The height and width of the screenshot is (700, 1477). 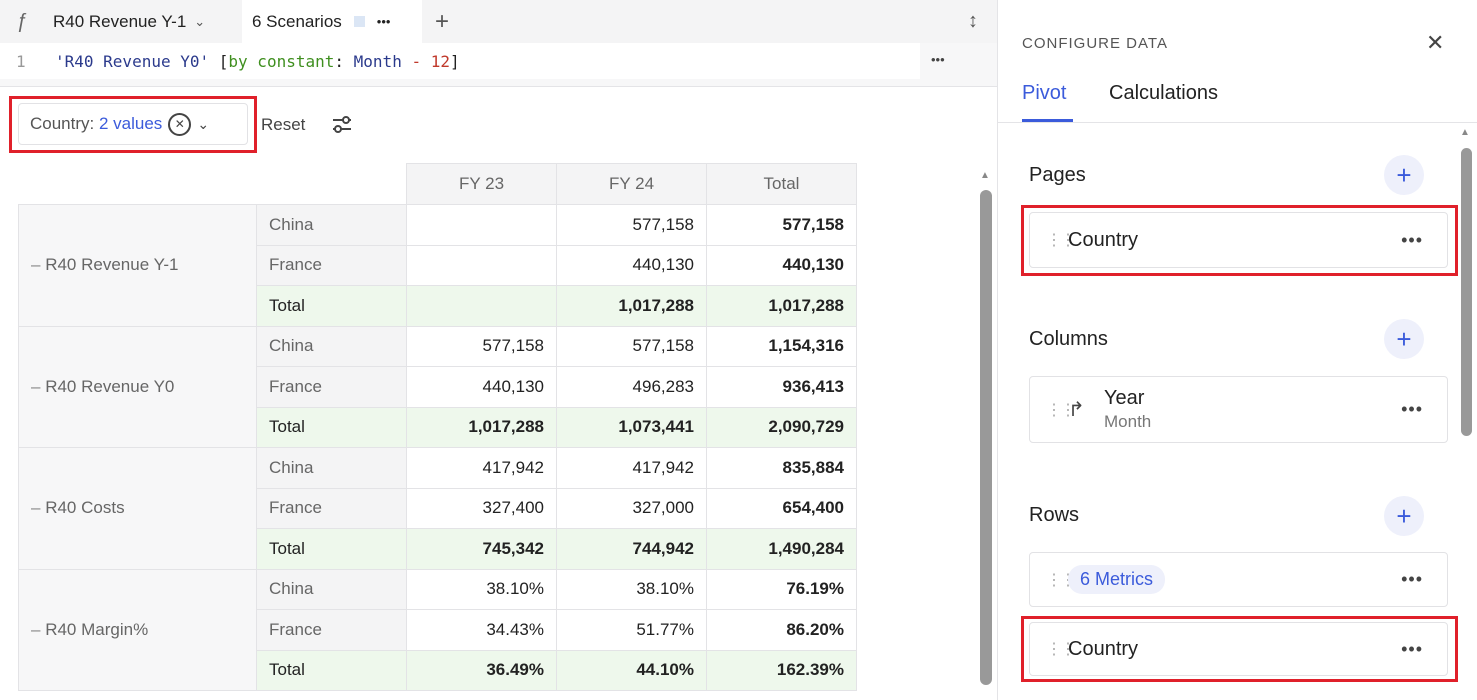 I want to click on value-cell: 1,490,284, so click(x=781, y=549).